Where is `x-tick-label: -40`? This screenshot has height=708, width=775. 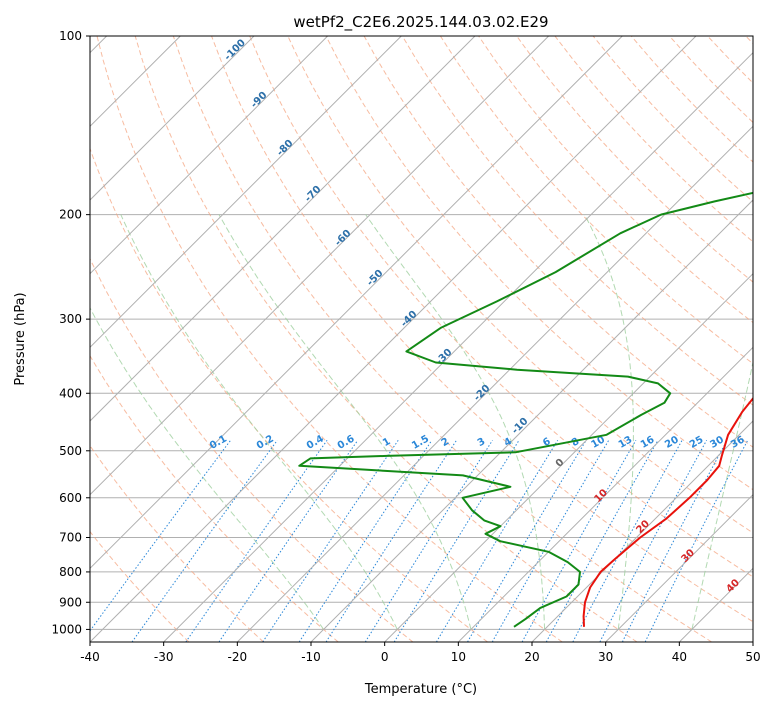 x-tick-label: -40 is located at coordinates (90, 657).